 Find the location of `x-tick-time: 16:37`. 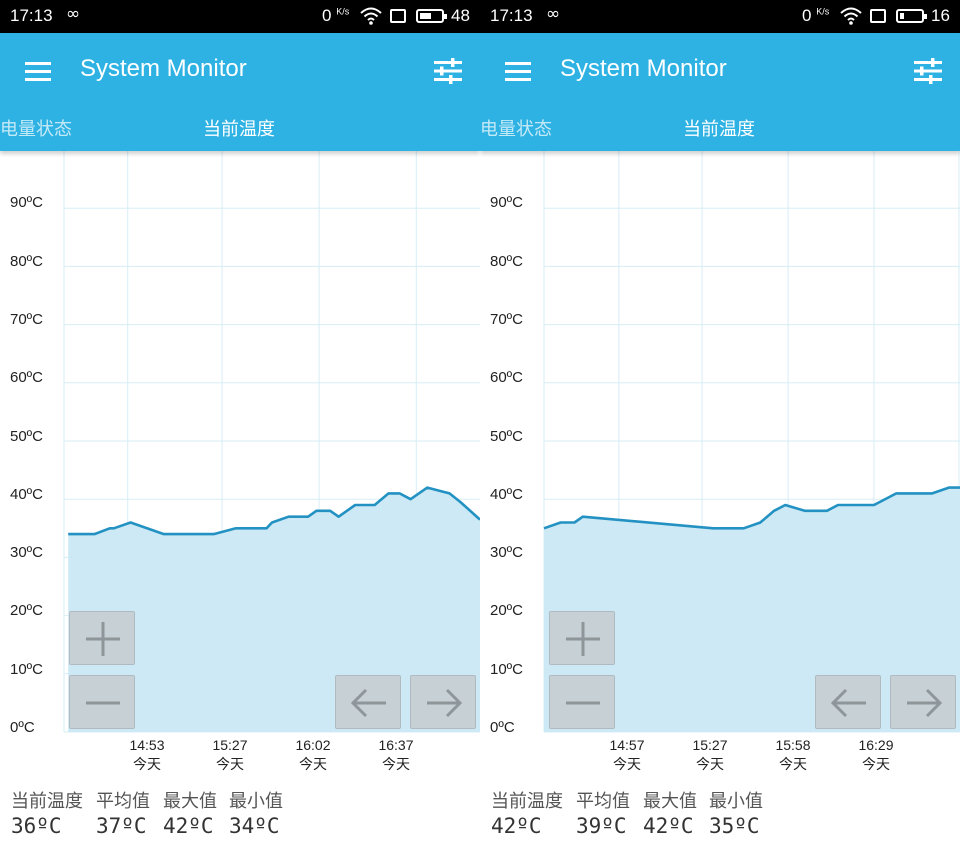

x-tick-time: 16:37 is located at coordinates (396, 745).